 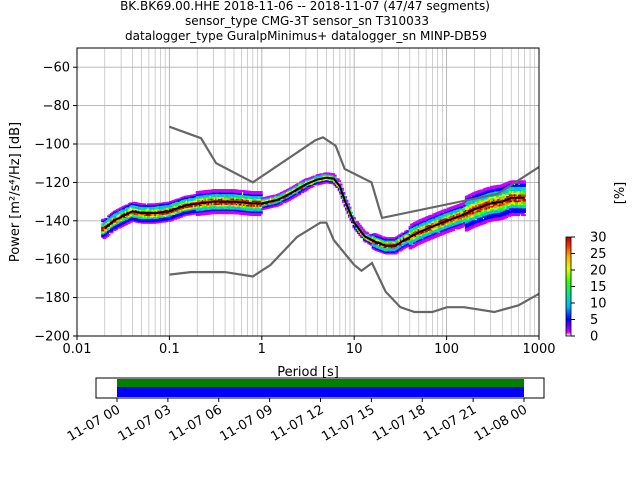 What do you see at coordinates (56, 106) in the screenshot?
I see `y-tick-label: −80` at bounding box center [56, 106].